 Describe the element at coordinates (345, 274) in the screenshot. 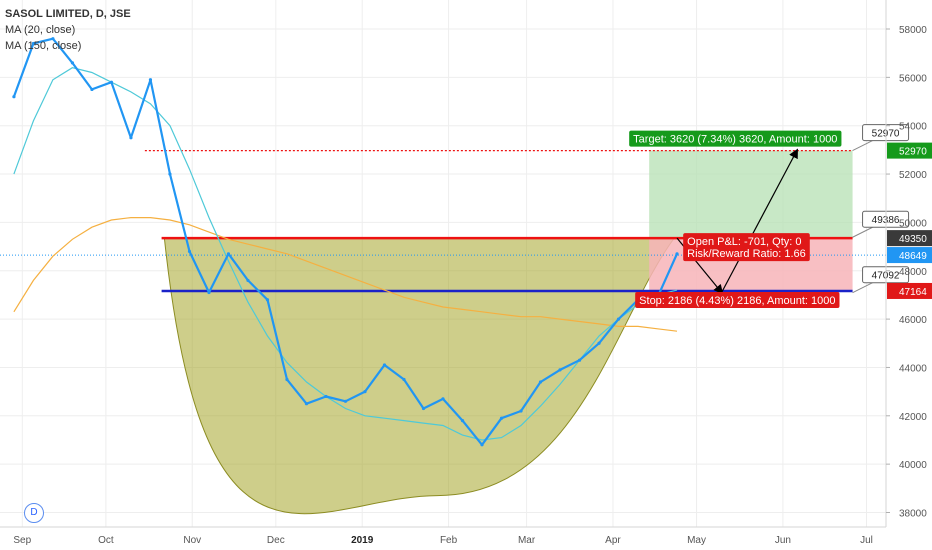

I see `ma150-line` at that location.